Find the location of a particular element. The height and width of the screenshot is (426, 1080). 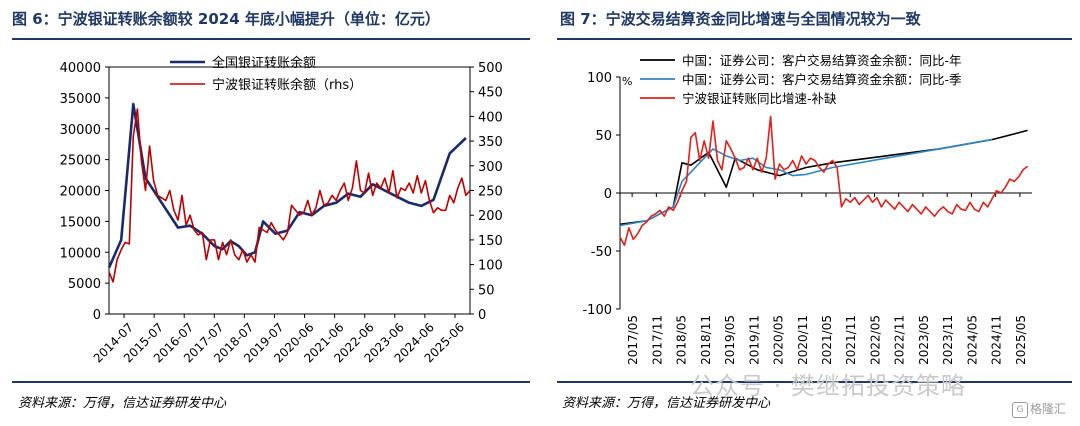

right-y-tick-label: 0 is located at coordinates (608, 194).